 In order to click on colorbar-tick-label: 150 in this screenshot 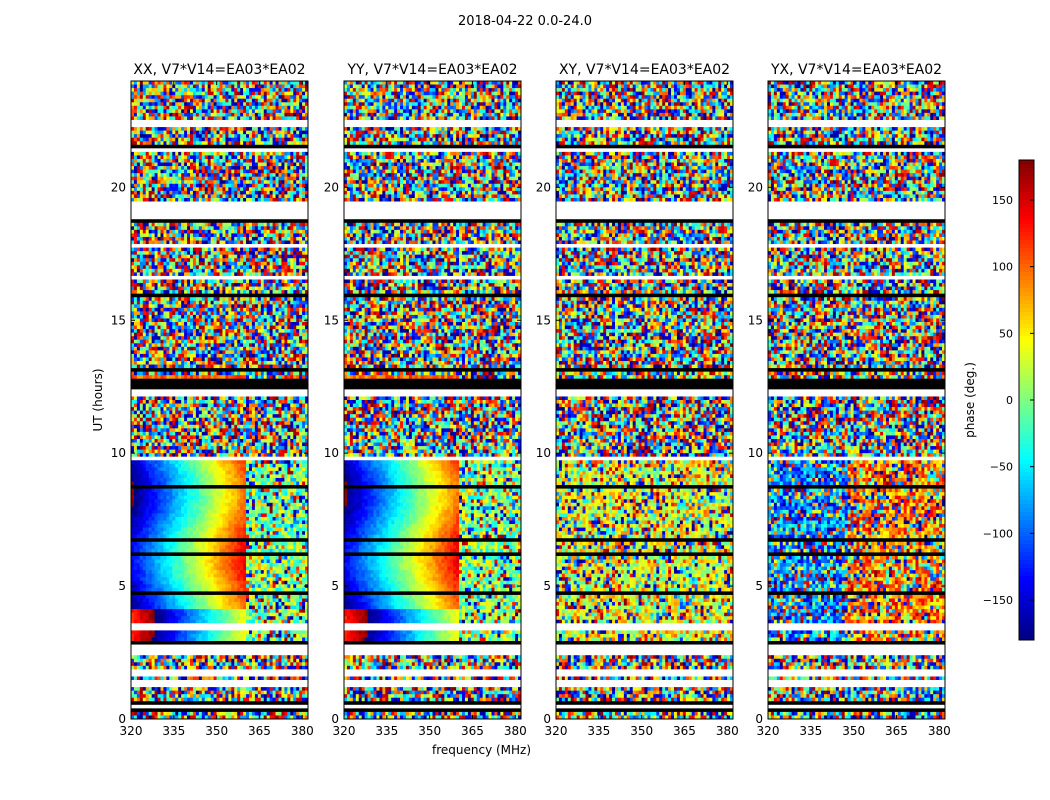, I will do `click(1002, 200)`.